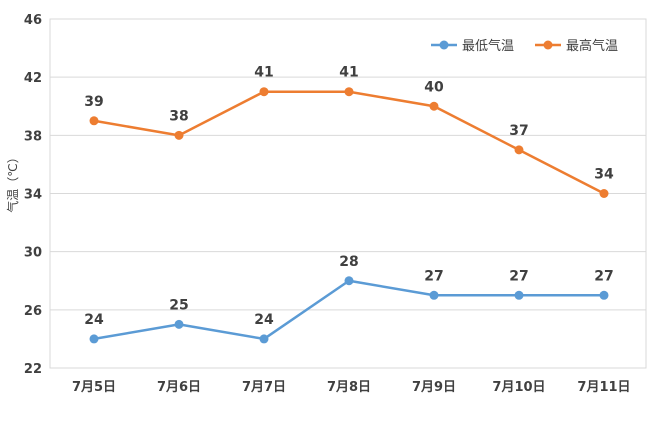 The width and height of the screenshot is (654, 421). Describe the element at coordinates (603, 387) in the screenshot. I see `x-tick-label: 7月11日` at that location.